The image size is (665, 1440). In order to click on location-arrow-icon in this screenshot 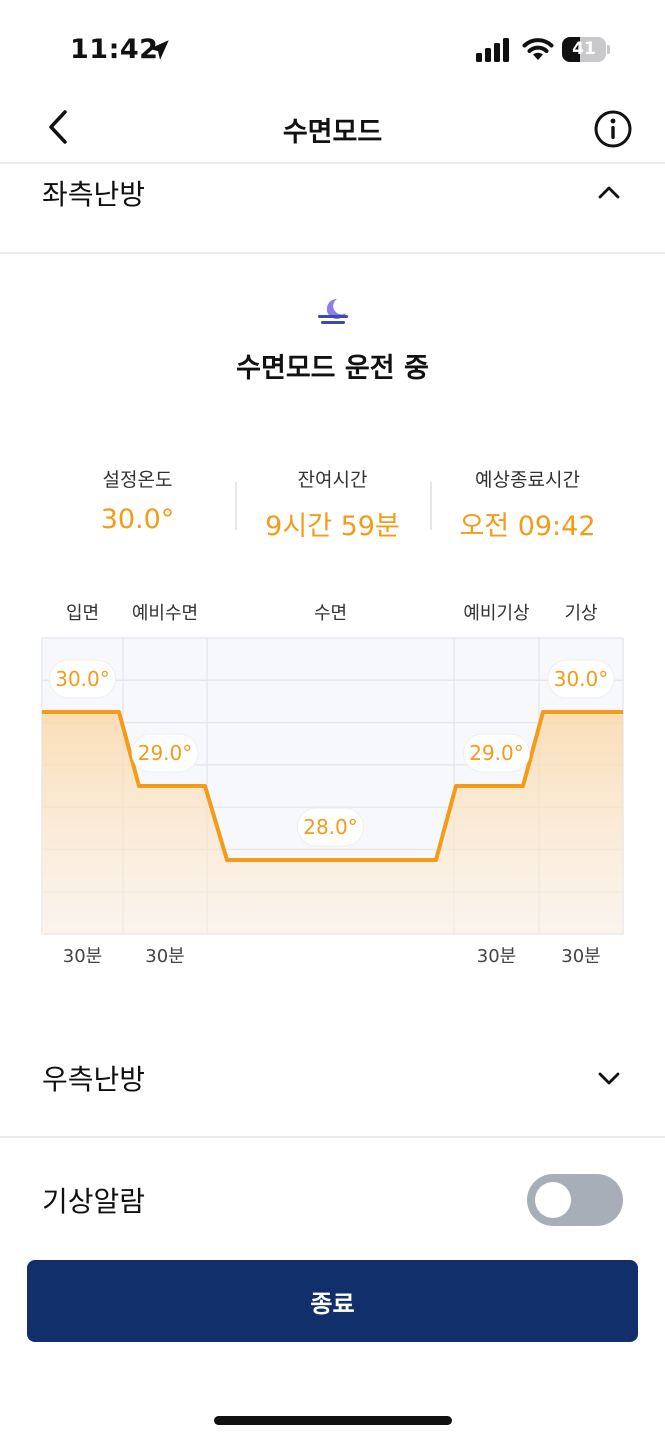, I will do `click(159, 50)`.